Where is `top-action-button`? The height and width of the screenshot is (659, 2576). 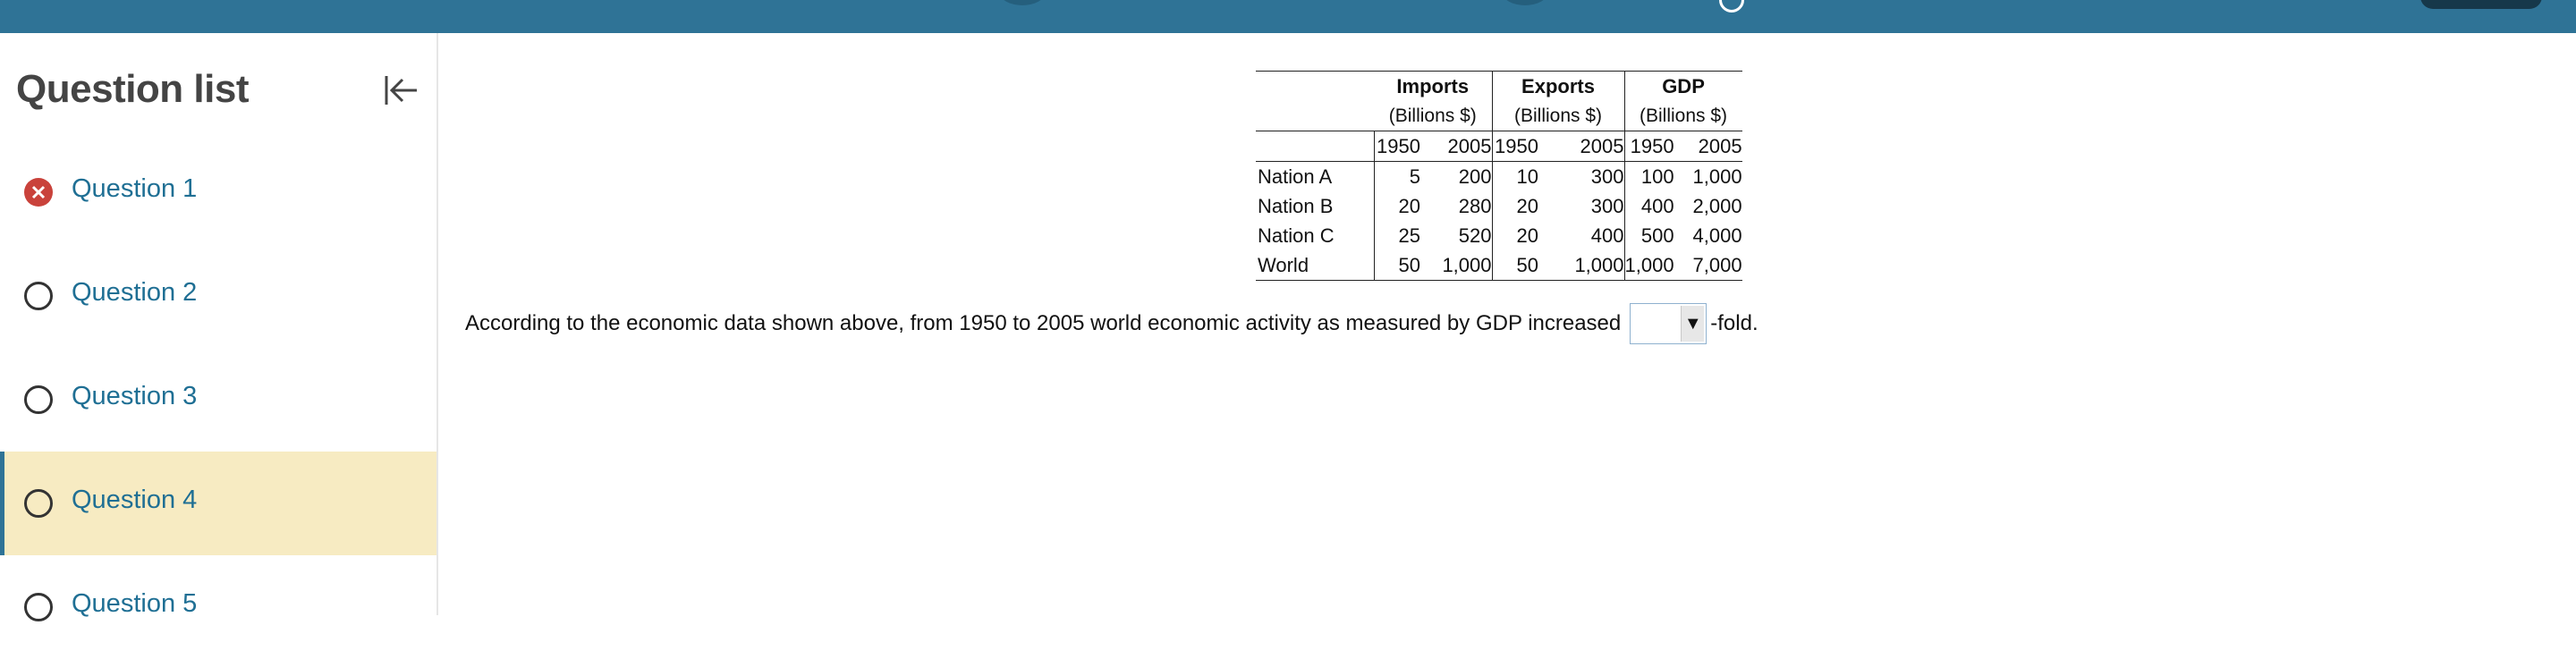
top-action-button is located at coordinates (2481, 5).